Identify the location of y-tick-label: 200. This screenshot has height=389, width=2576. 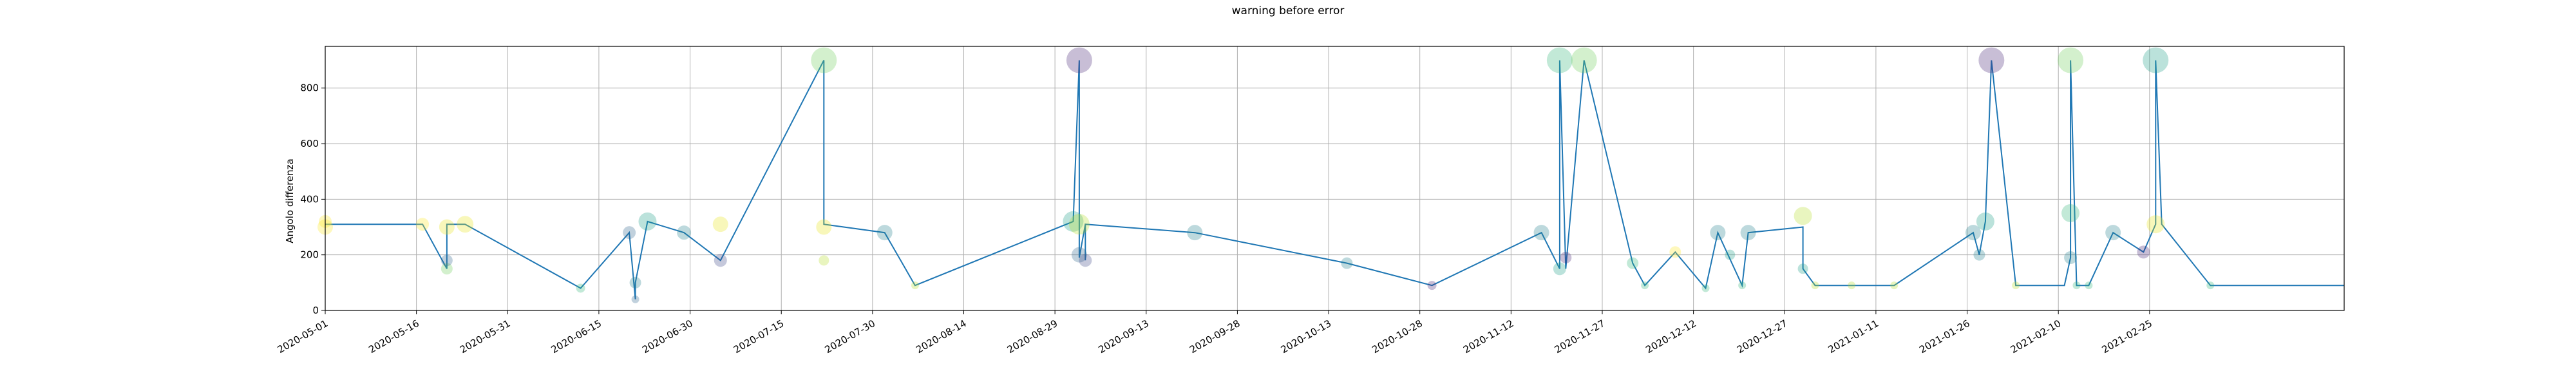
(309, 255).